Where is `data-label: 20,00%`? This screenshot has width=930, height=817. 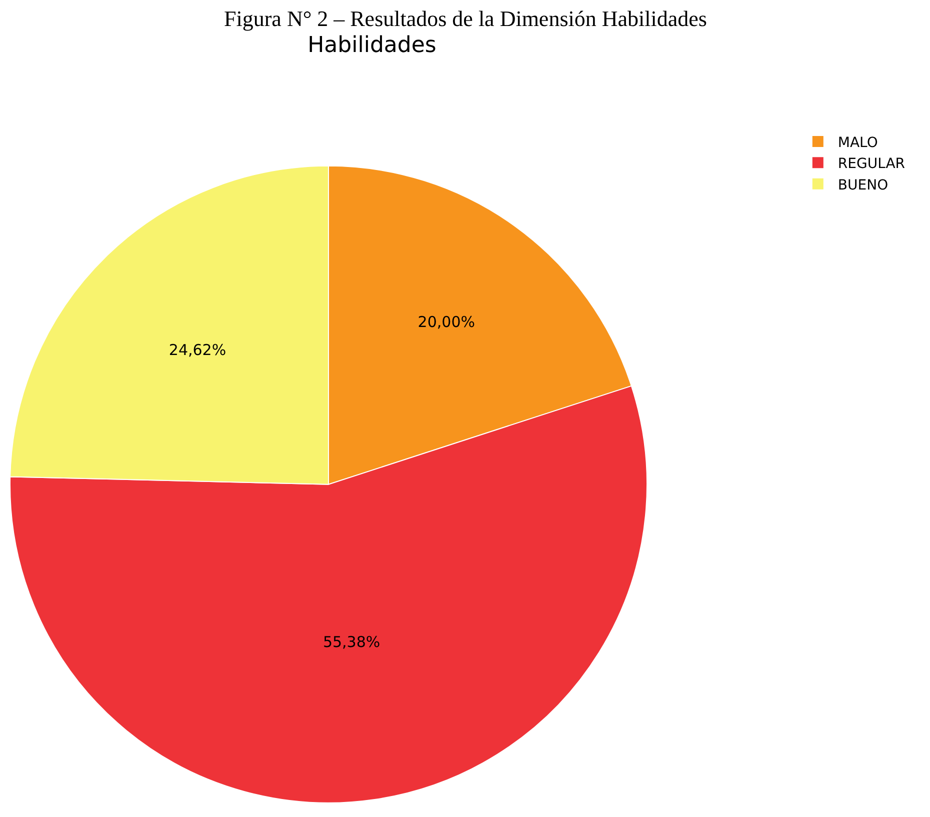 data-label: 20,00% is located at coordinates (447, 322).